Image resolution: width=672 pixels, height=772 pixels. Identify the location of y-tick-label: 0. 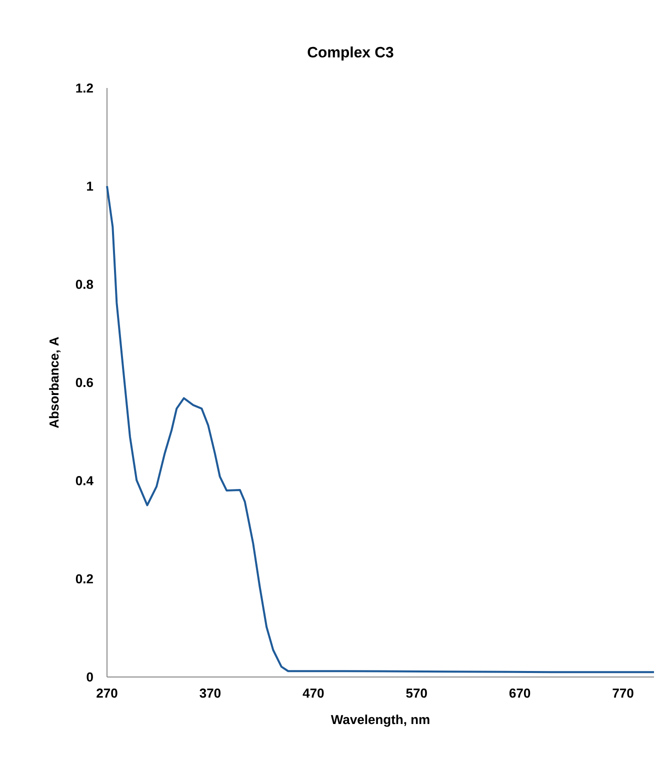
(89, 677).